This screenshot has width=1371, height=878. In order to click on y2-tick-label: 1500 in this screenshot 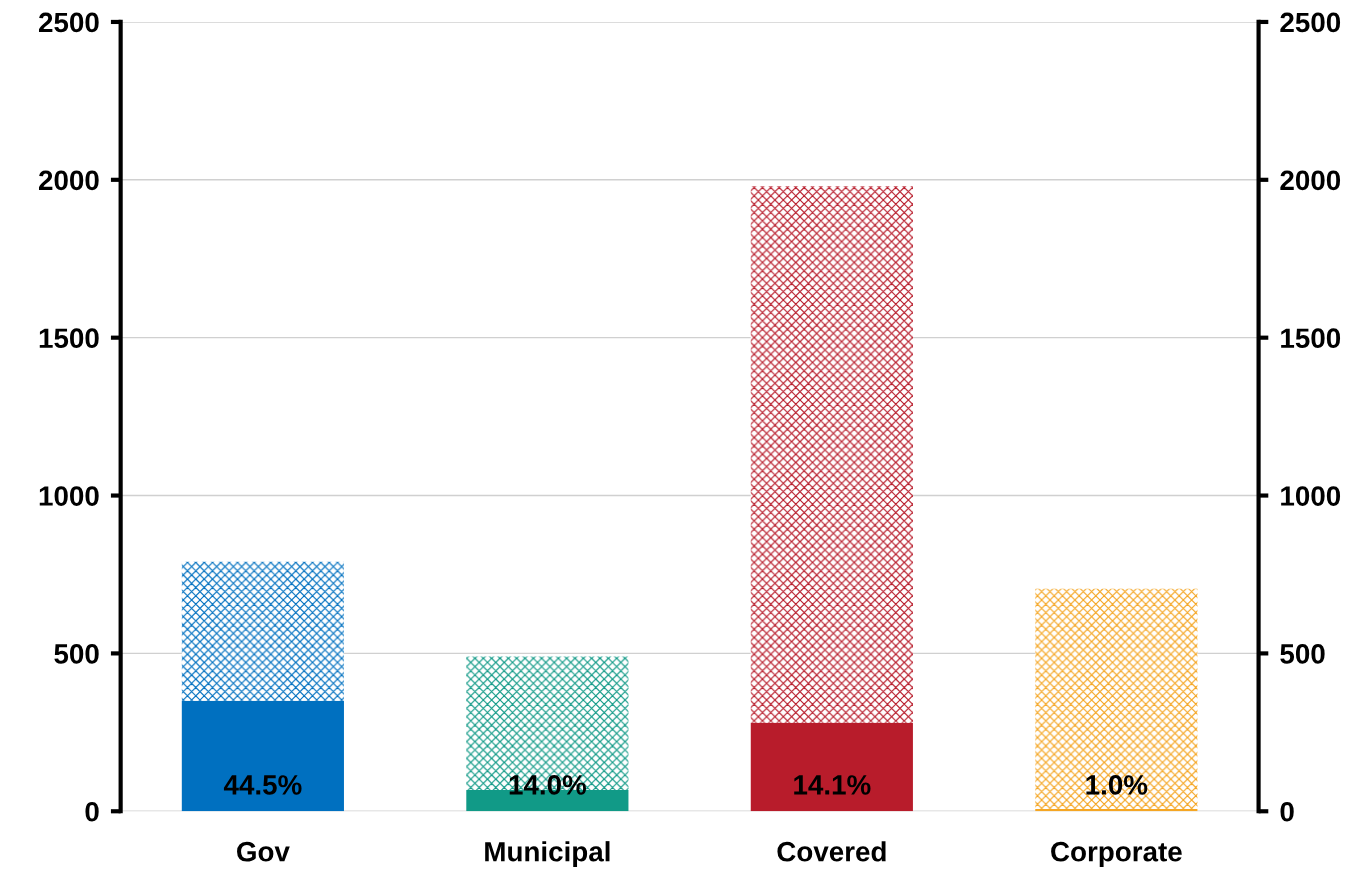, I will do `click(1311, 338)`.